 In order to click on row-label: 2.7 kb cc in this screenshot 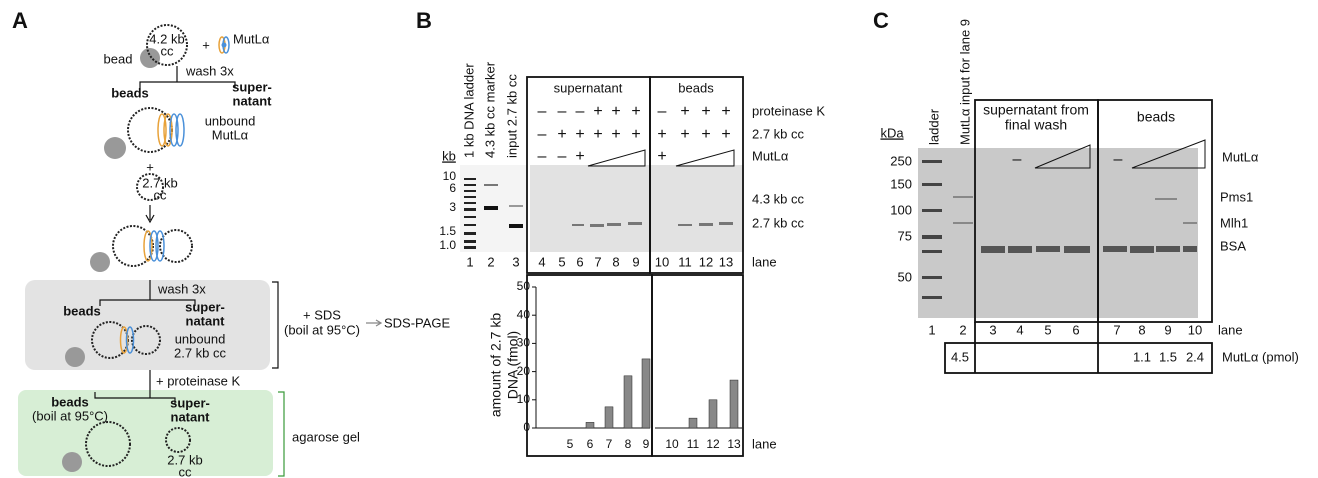, I will do `click(778, 133)`.